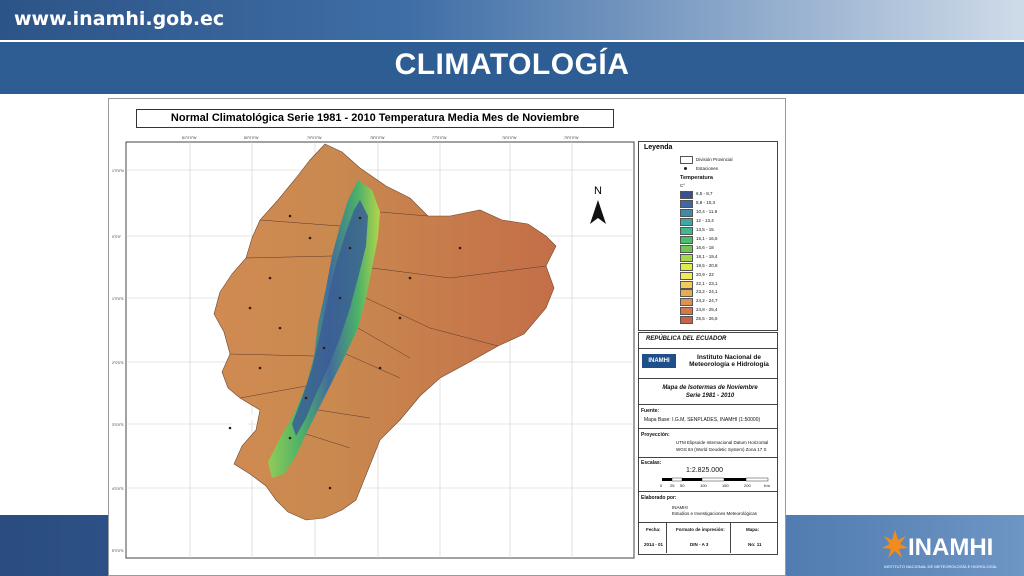  I want to click on legend-class-label: 15,1 - 16,5, so click(707, 238).